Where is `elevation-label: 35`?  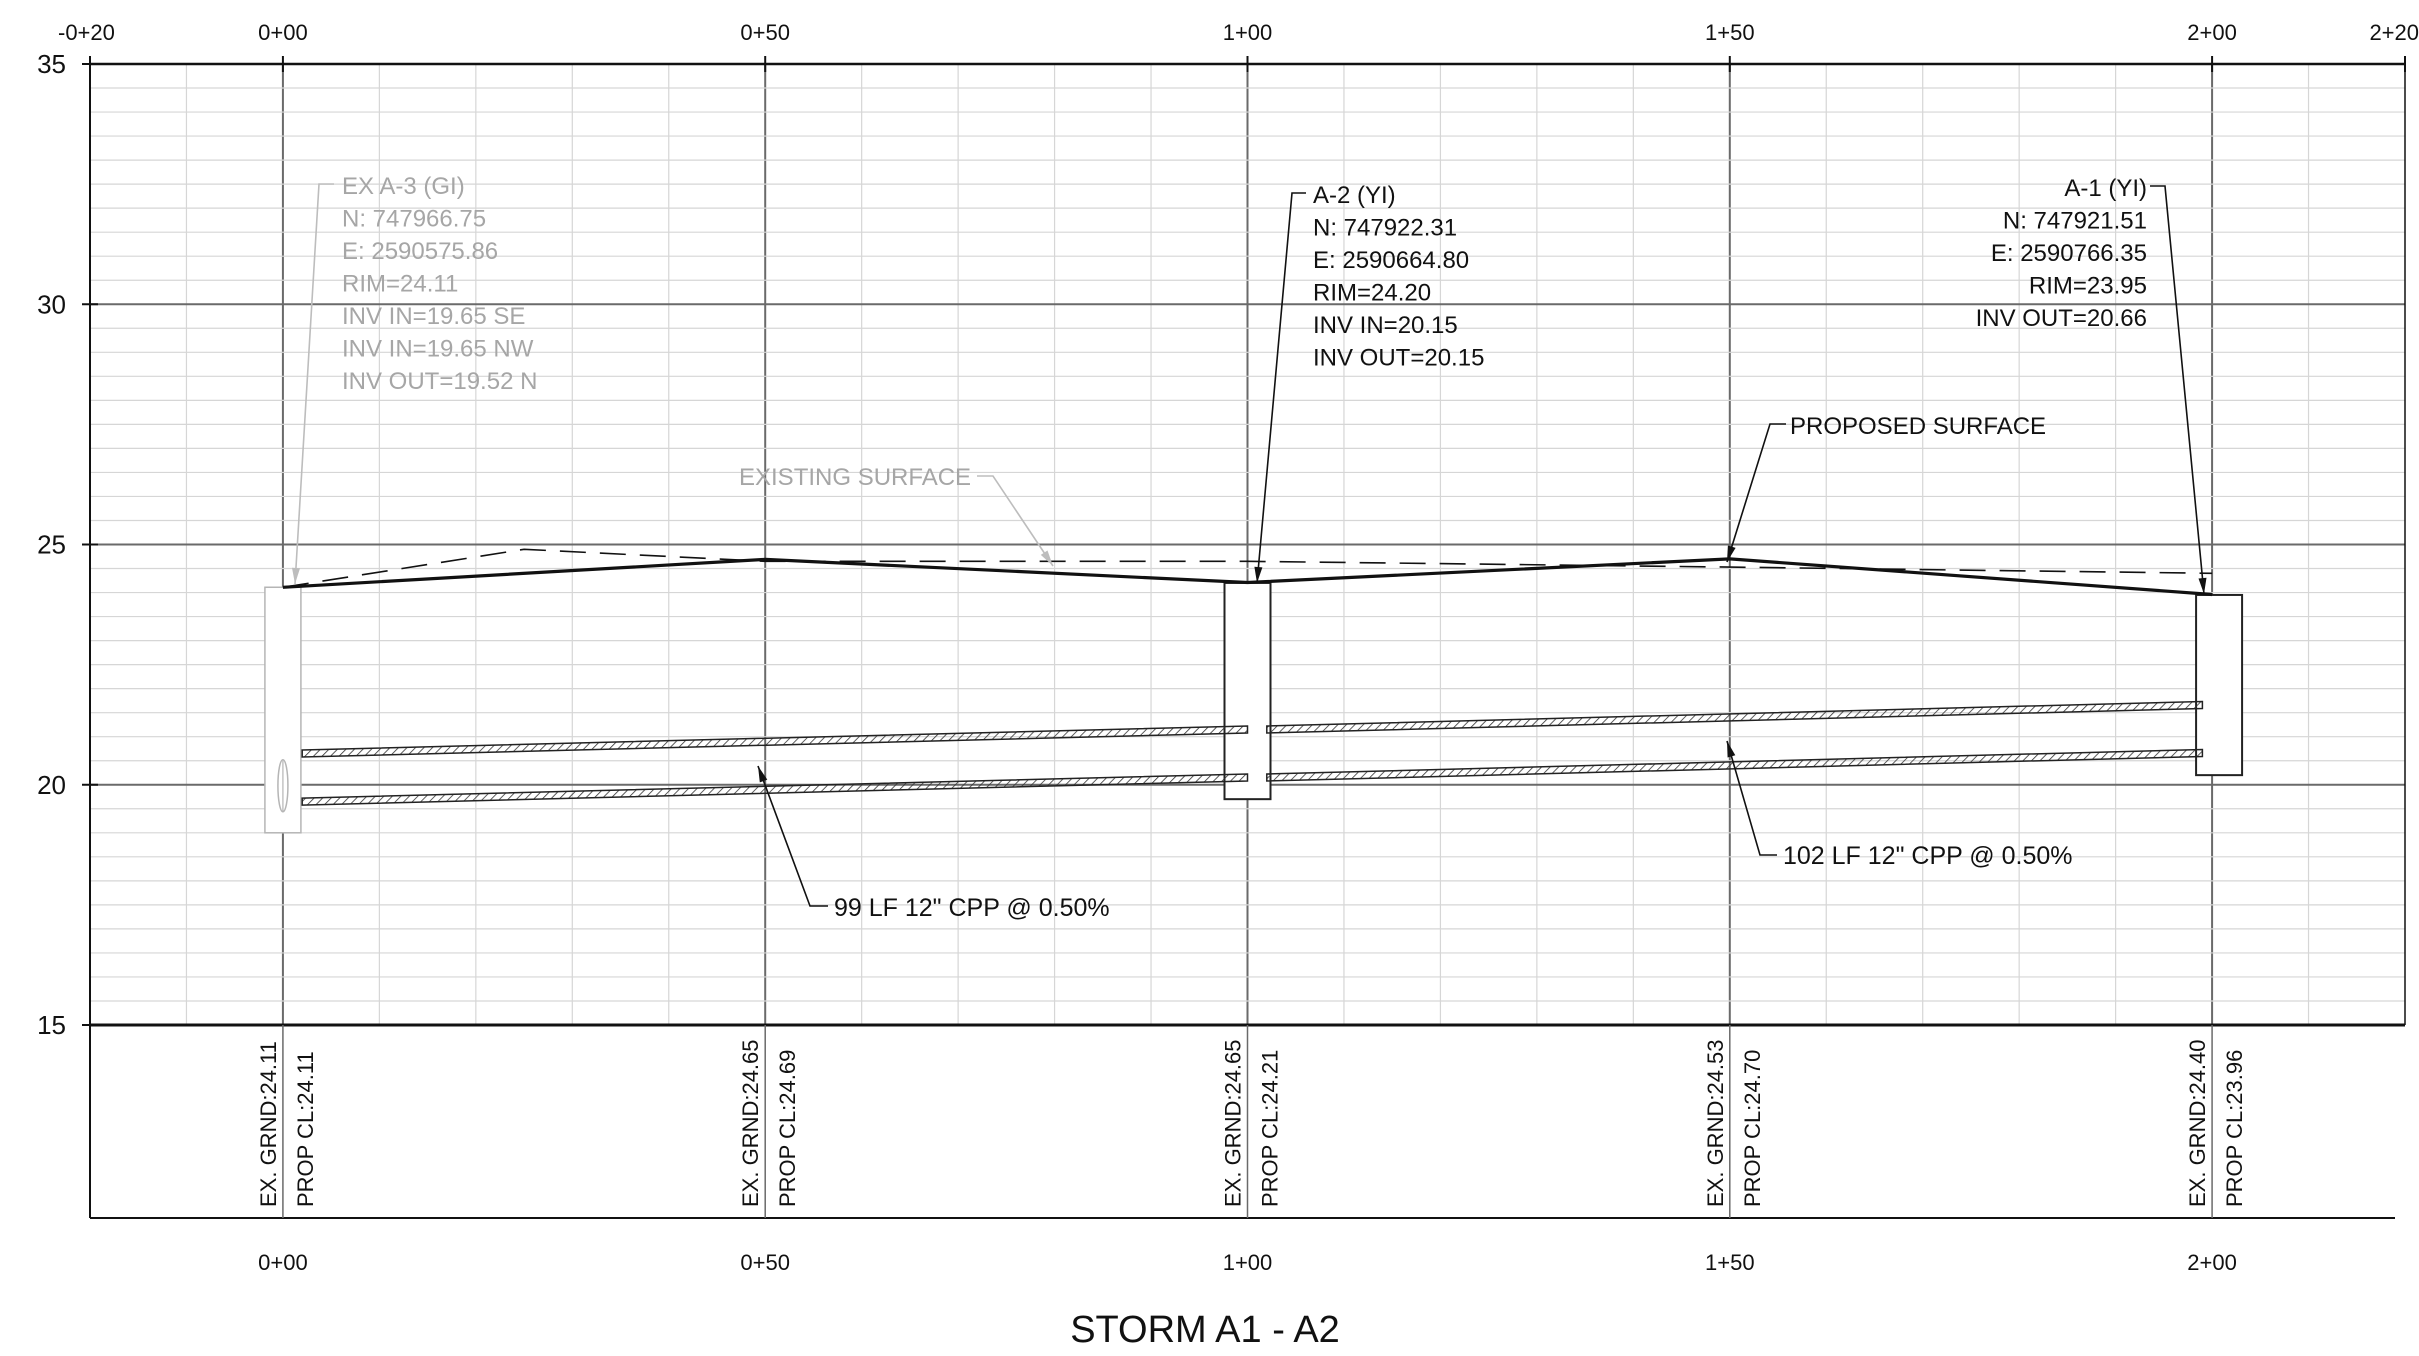 elevation-label: 35 is located at coordinates (51, 64).